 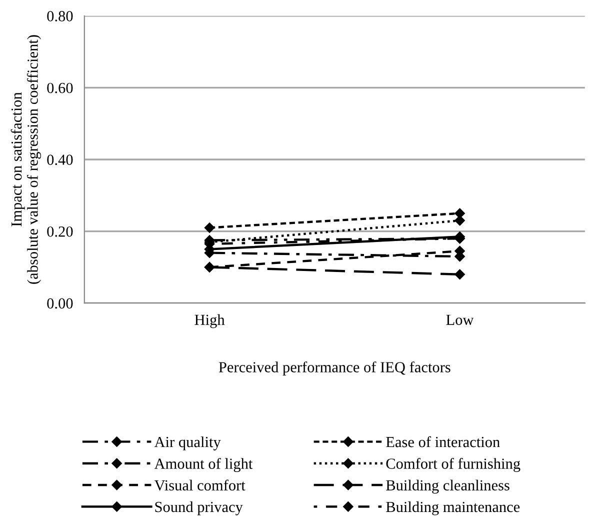 I want to click on y-tick-label: 0.60, so click(x=60, y=88).